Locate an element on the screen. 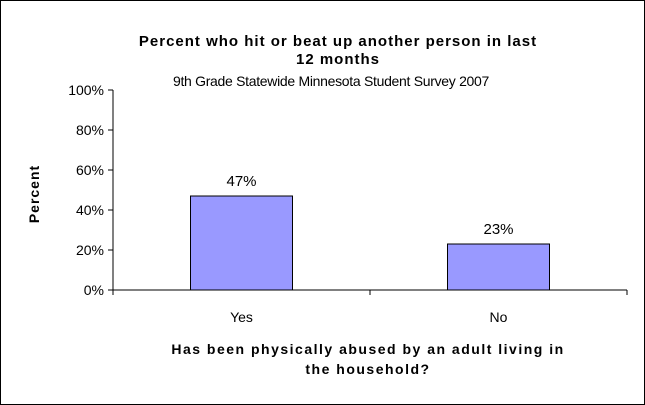 This screenshot has height=405, width=645. x-axis-title-line-2: the household? is located at coordinates (367, 369).